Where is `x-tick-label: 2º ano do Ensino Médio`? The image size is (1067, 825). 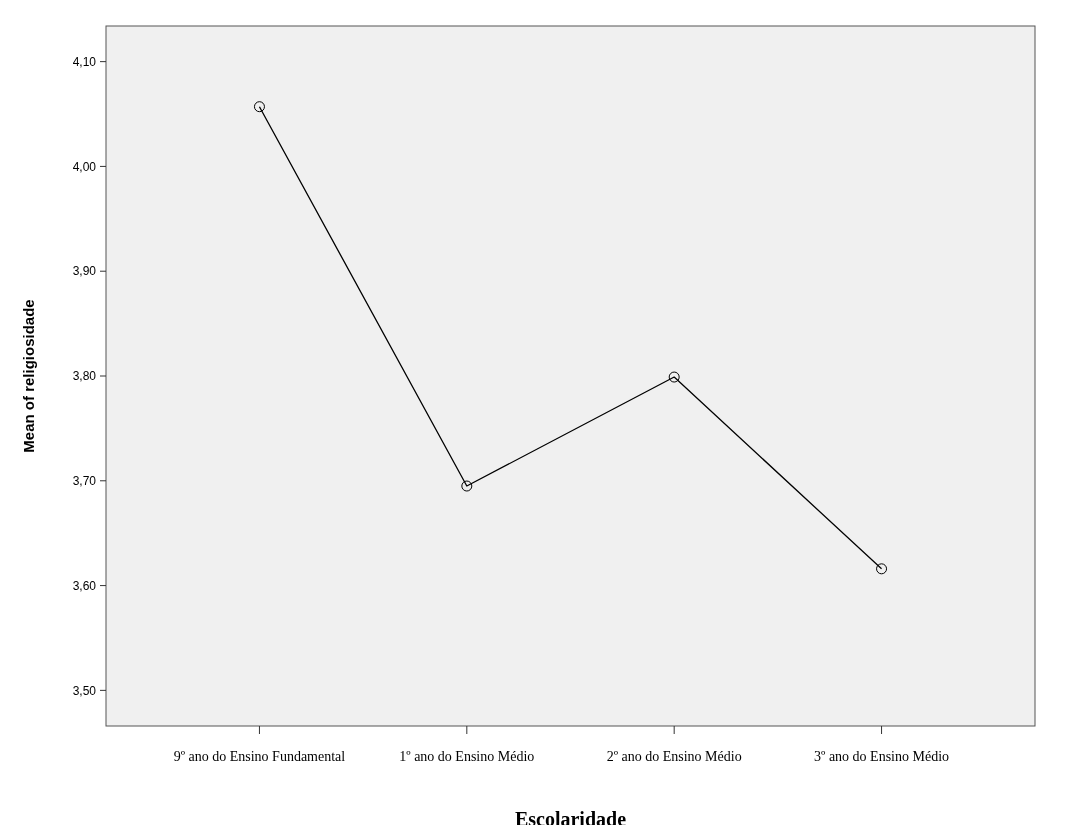
x-tick-label: 2º ano do Ensino Médio is located at coordinates (674, 756).